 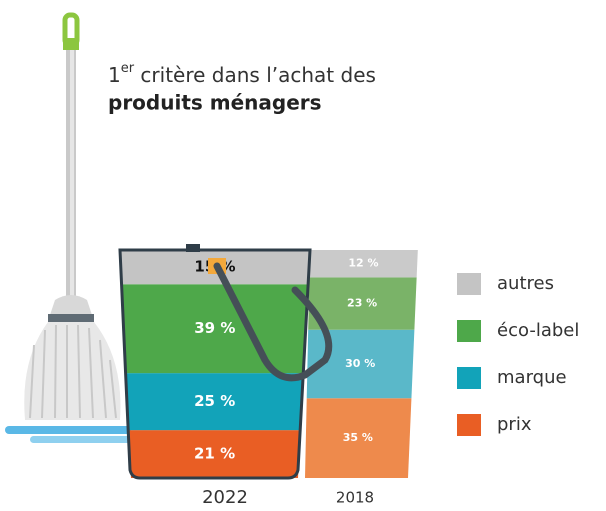 I want to click on value-label: 35 %, so click(x=358, y=437).